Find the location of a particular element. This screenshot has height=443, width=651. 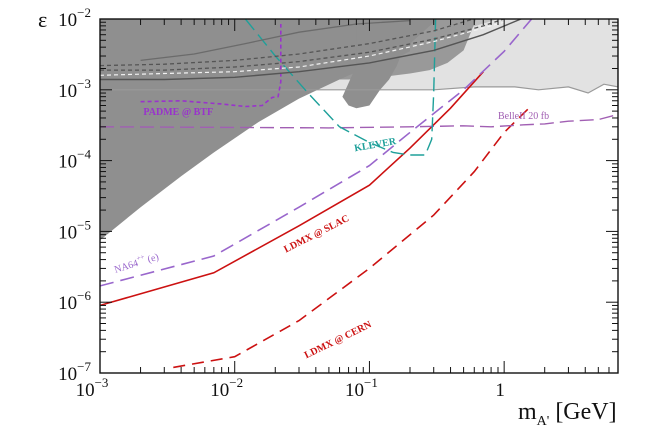

series-upper-solid is located at coordinates (311, 50).